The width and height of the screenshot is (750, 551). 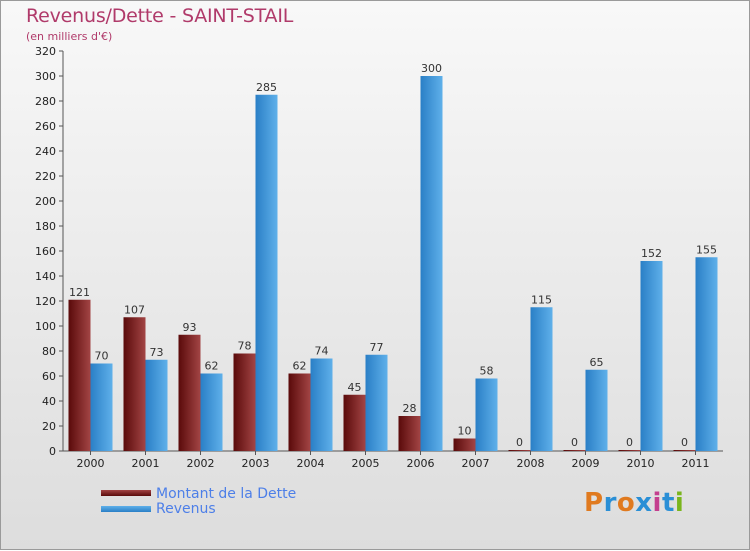 What do you see at coordinates (366, 463) in the screenshot?
I see `x-tick-label: 2005` at bounding box center [366, 463].